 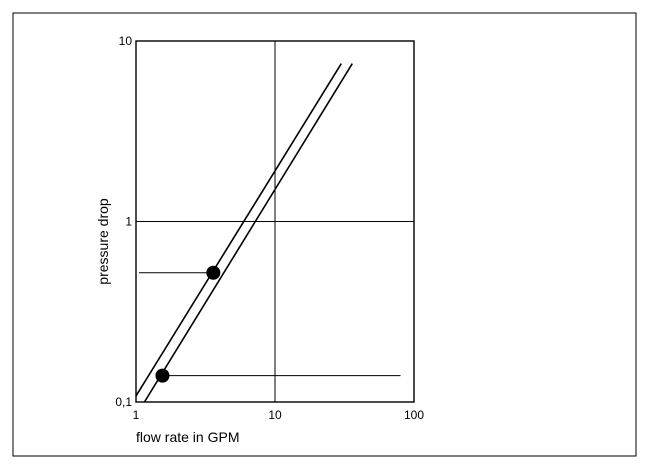 I want to click on x-tick-label: 1, so click(x=136, y=415).